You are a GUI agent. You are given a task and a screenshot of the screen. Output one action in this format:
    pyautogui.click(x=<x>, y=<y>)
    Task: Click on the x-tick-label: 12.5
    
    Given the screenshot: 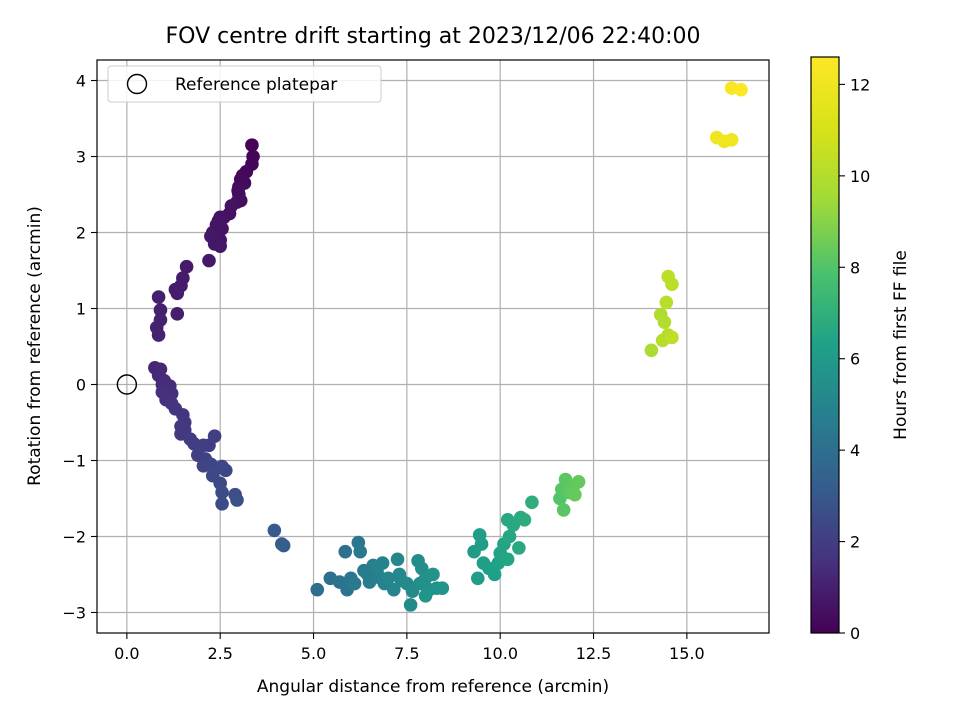 What is the action you would take?
    pyautogui.click(x=594, y=653)
    